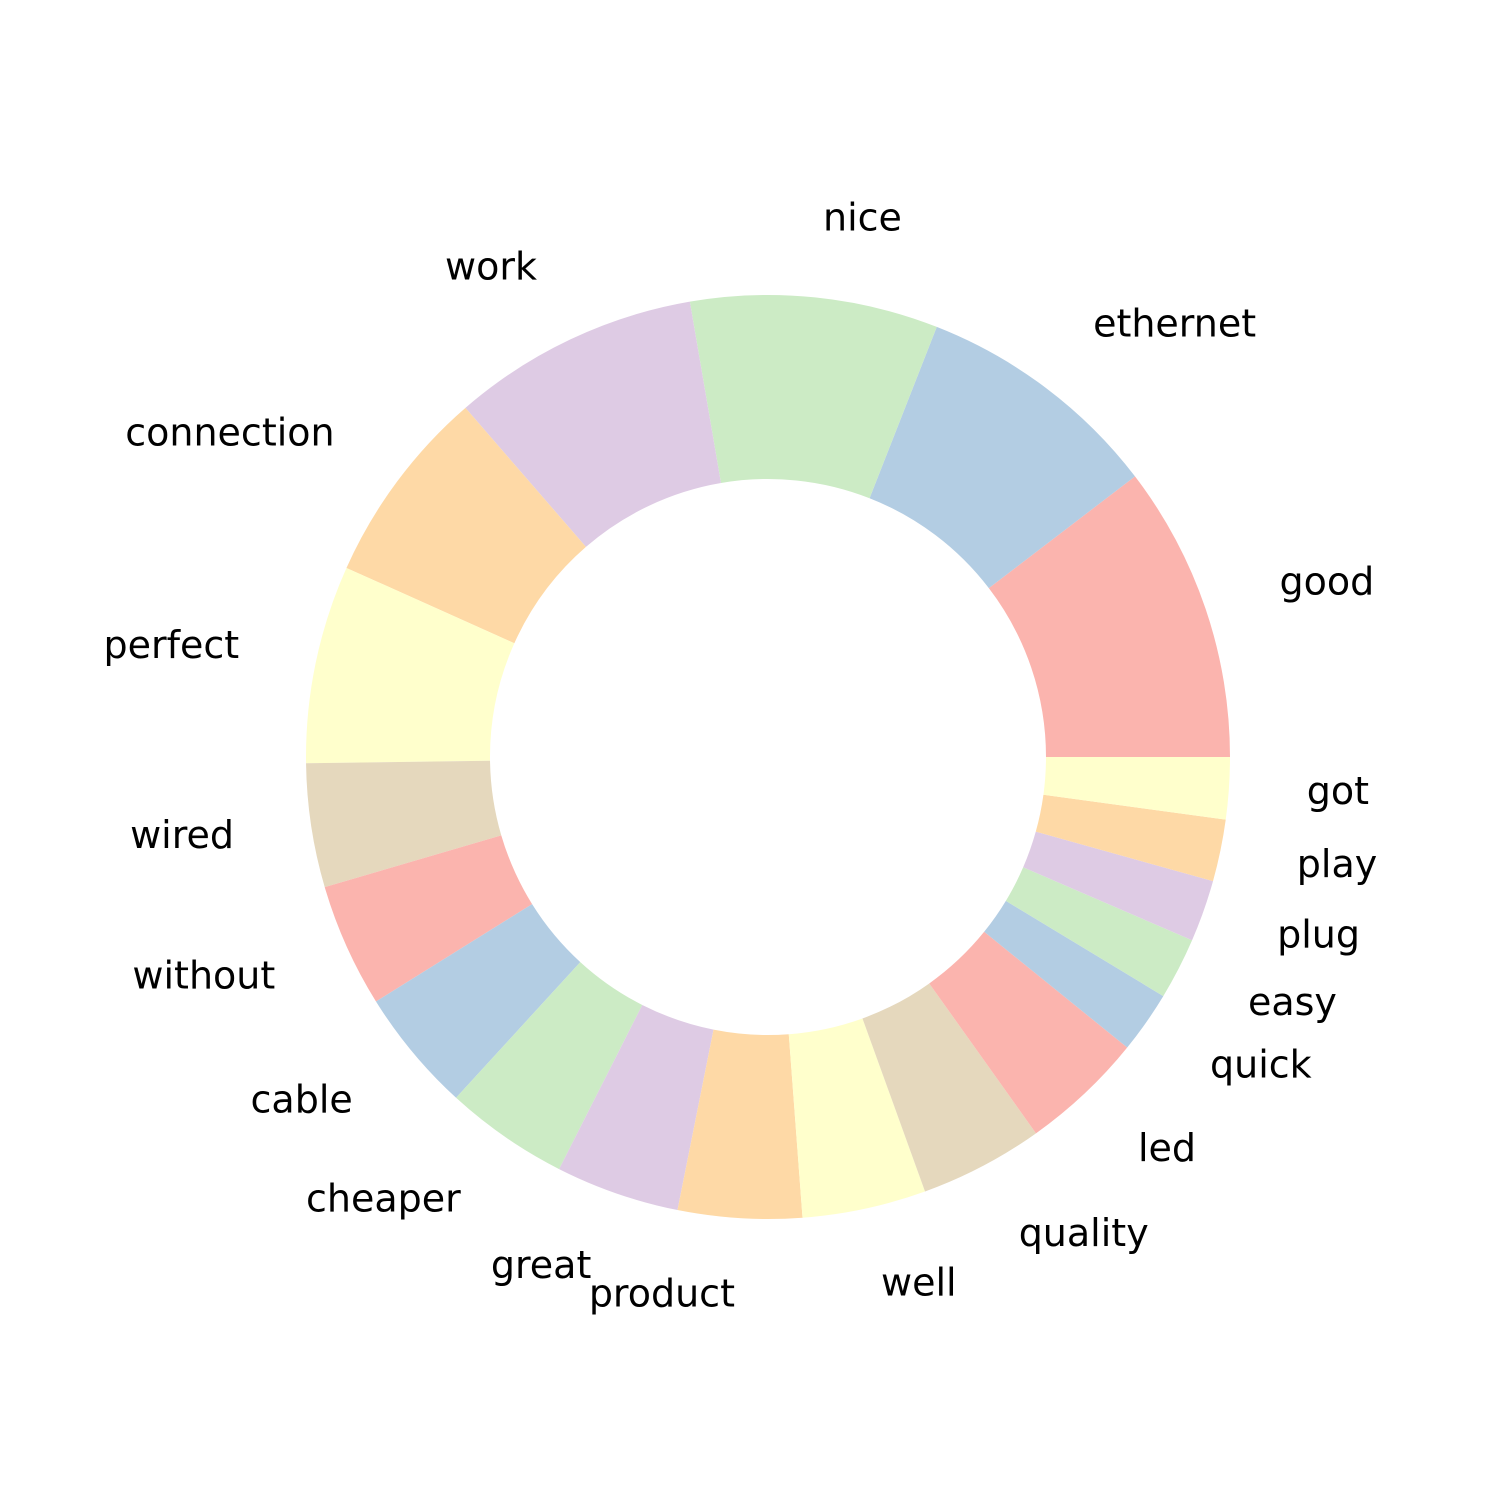 Image resolution: width=1500 pixels, height=1500 pixels. What do you see at coordinates (172, 645) in the screenshot?
I see `label-perfect: perfect` at bounding box center [172, 645].